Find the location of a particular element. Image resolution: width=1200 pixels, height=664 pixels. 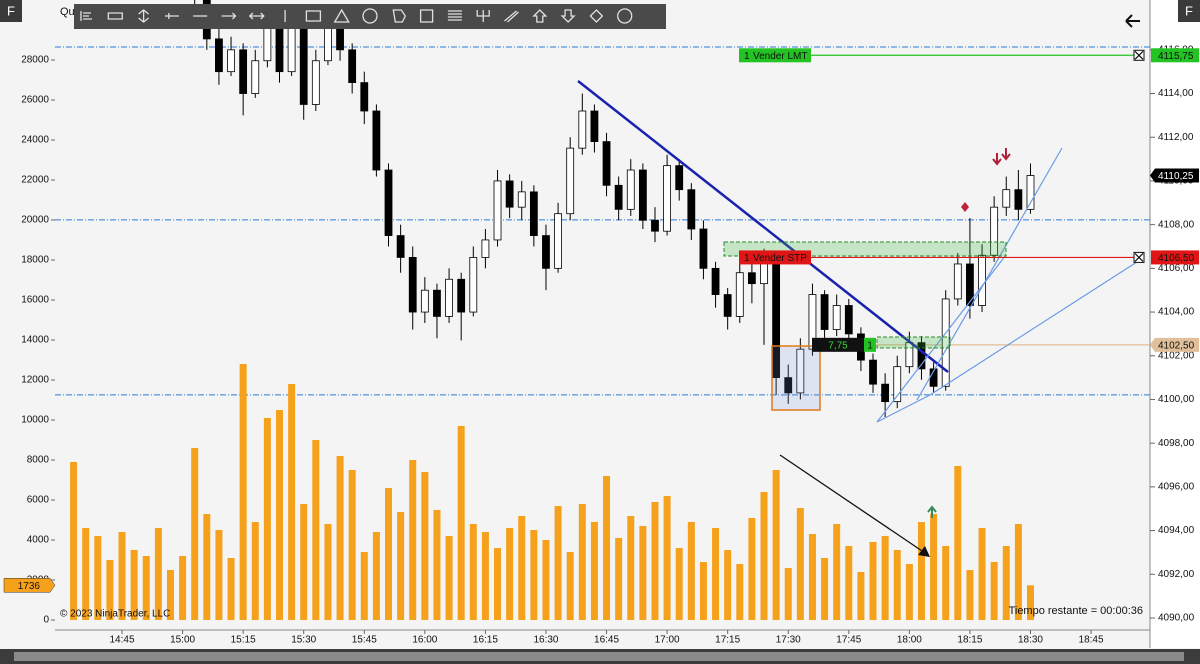

y2-tick-label: 4000 is located at coordinates (38, 540).